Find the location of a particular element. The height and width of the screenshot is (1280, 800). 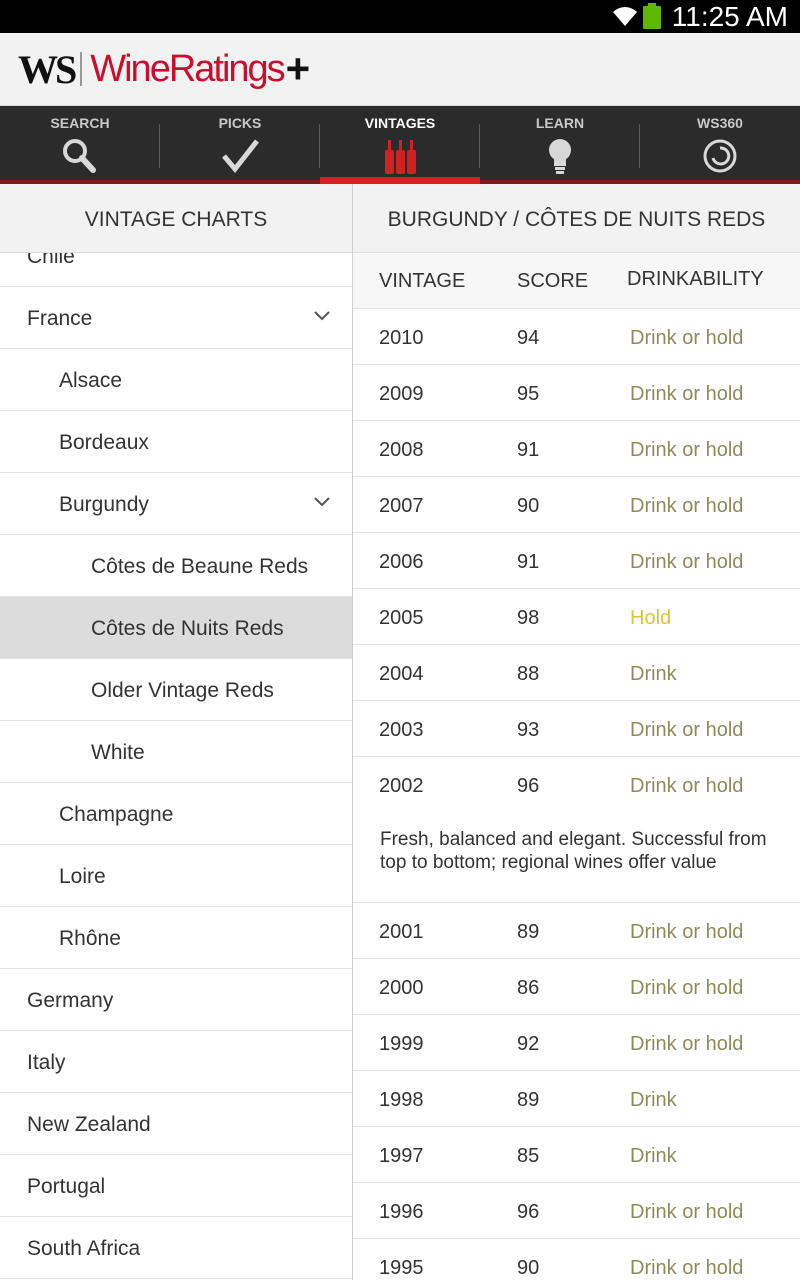

list-item-france: France is located at coordinates (176, 318).